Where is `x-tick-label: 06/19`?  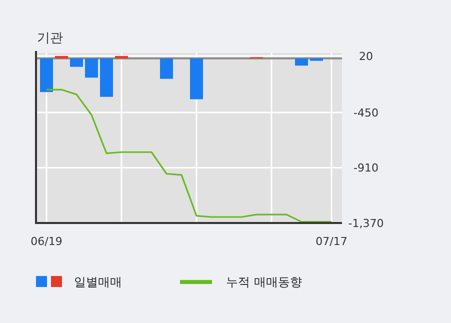 x-tick-label: 06/19 is located at coordinates (46, 241).